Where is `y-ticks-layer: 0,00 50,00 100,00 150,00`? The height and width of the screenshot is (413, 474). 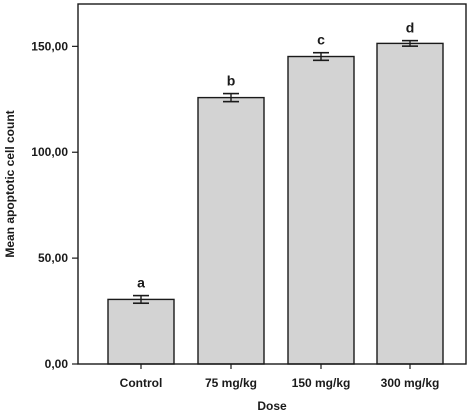 y-ticks-layer: 0,00 50,00 100,00 150,00 is located at coordinates (54, 205).